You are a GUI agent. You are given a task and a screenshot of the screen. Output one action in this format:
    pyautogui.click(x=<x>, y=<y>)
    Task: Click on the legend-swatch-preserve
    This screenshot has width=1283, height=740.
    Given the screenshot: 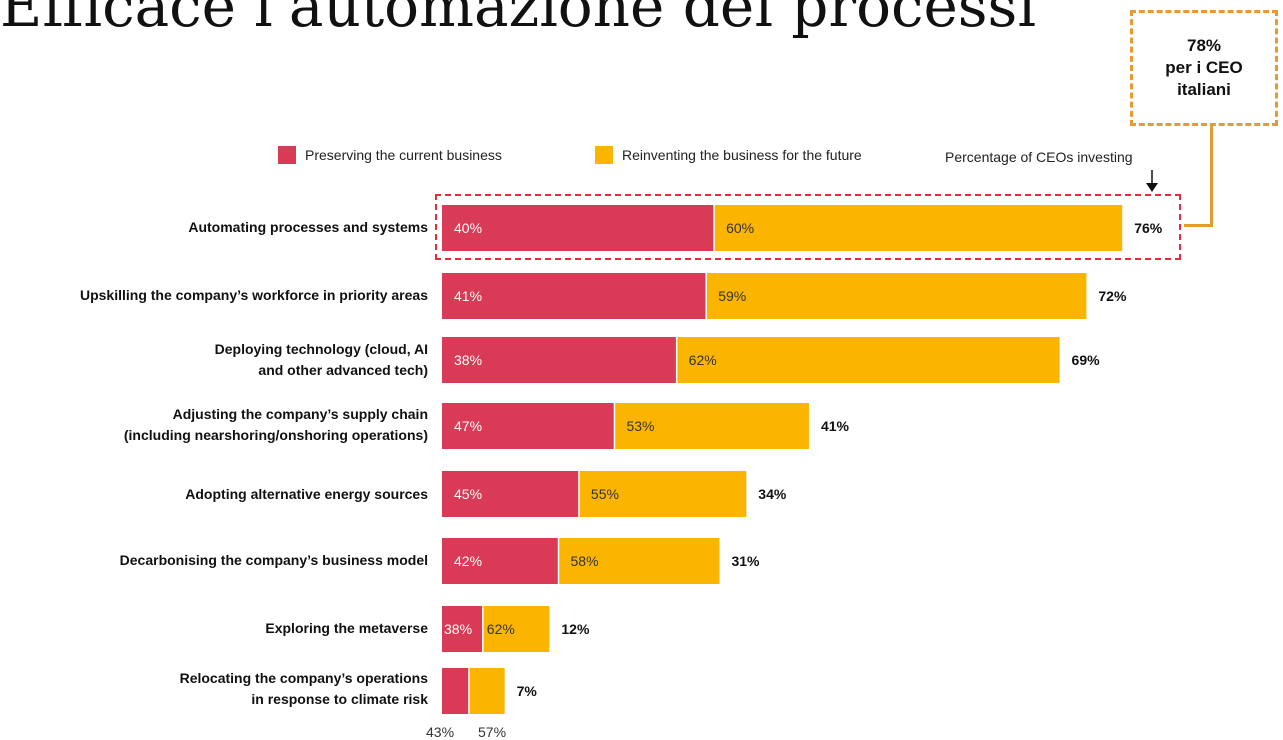 What is the action you would take?
    pyautogui.click(x=287, y=155)
    